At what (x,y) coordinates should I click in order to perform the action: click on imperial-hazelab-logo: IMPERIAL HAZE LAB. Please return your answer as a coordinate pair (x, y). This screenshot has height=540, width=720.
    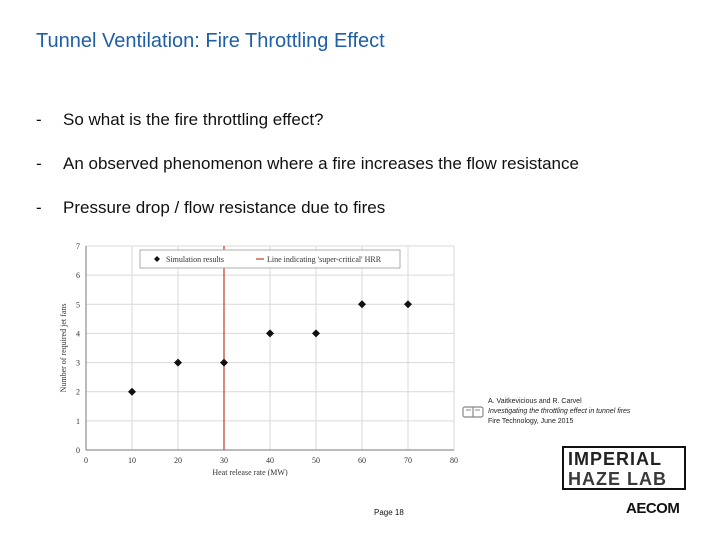
    Looking at the image, I should click on (624, 468).